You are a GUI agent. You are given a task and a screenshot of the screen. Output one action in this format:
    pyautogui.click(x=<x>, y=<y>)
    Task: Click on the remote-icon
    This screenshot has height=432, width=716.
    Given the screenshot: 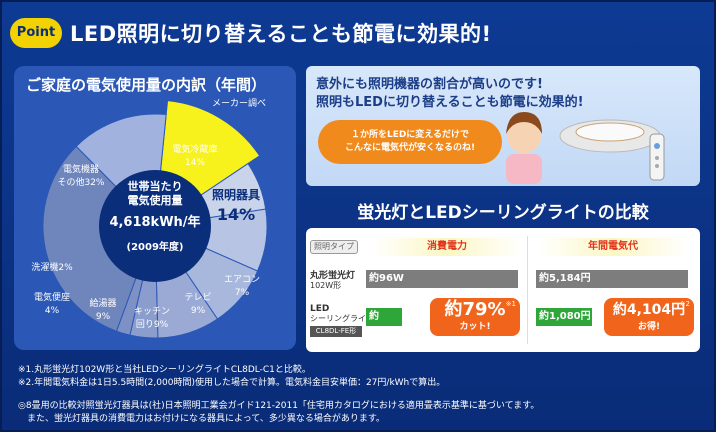 What is the action you would take?
    pyautogui.click(x=657, y=157)
    